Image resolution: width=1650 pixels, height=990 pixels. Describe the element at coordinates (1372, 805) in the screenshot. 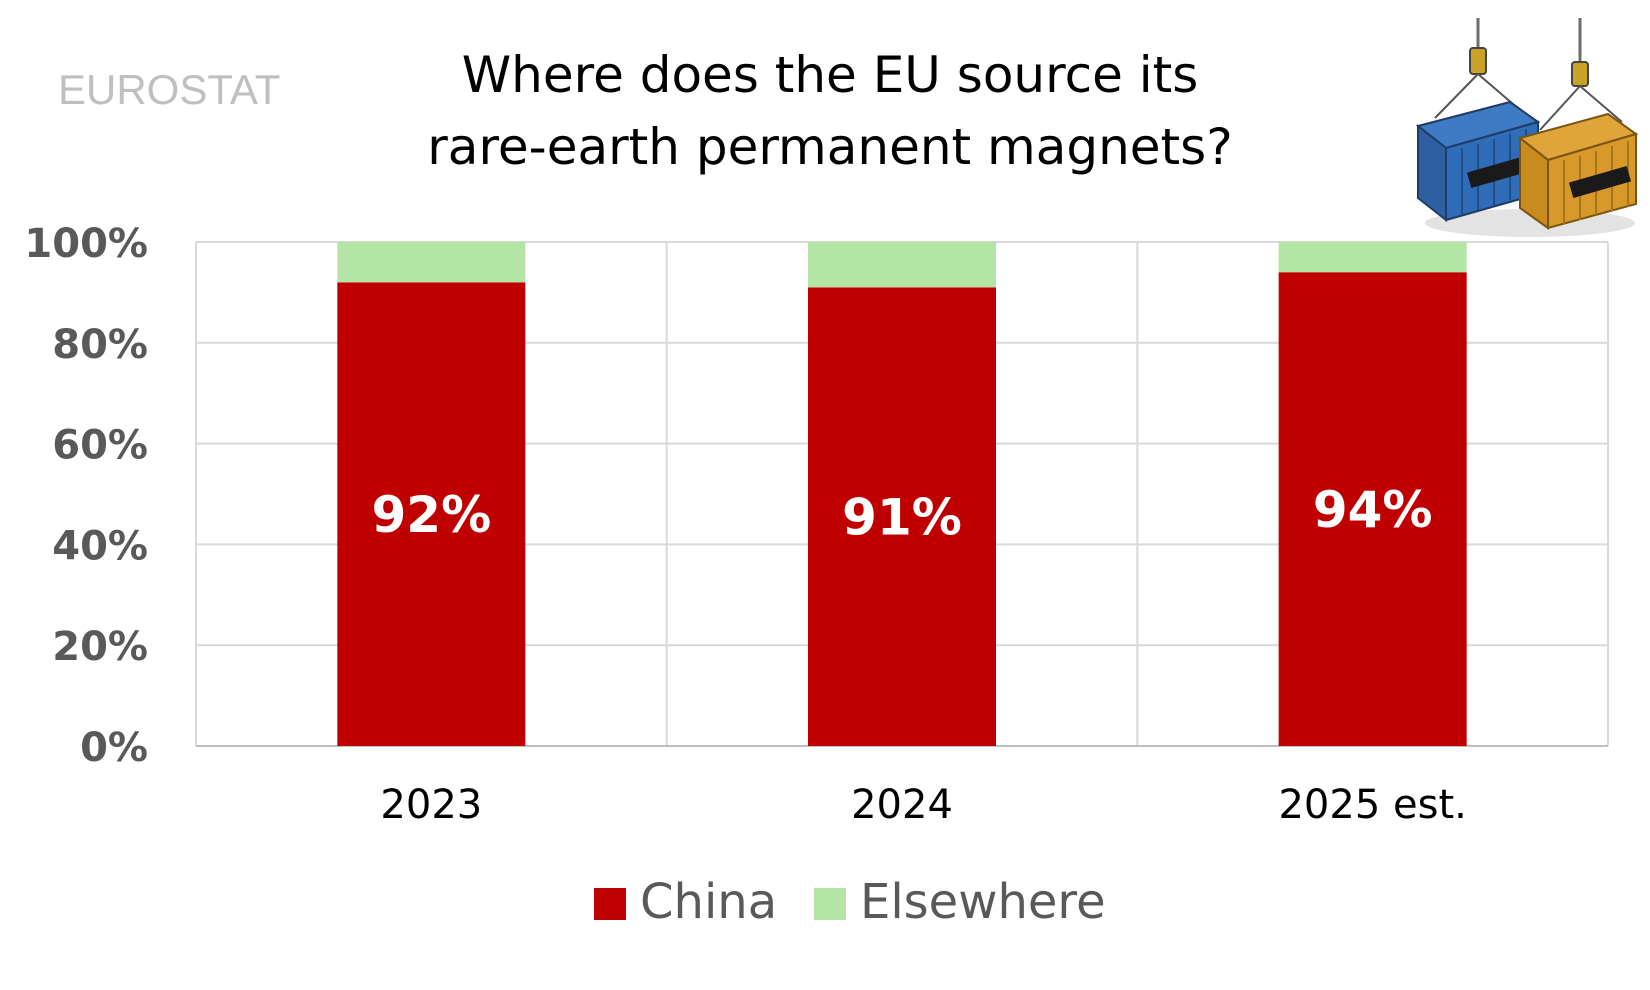

I see `x-tick-label: 2025 est.` at that location.